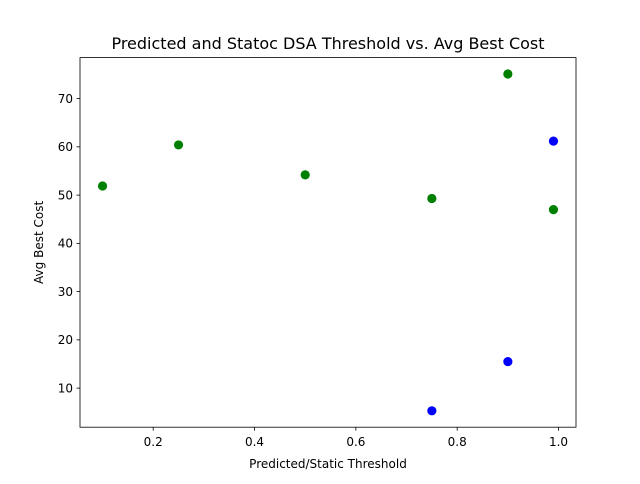  Describe the element at coordinates (65, 244) in the screenshot. I see `y-tick-label: 40` at that location.